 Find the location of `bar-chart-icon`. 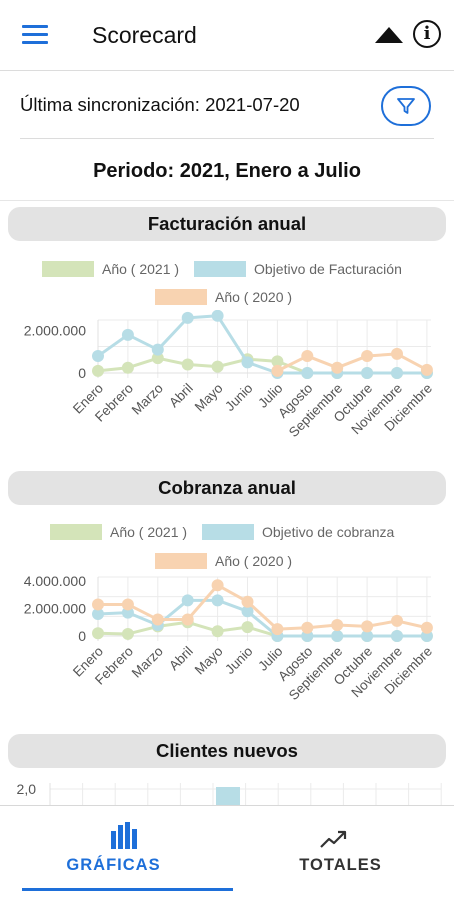

bar-chart-icon is located at coordinates (124, 835).